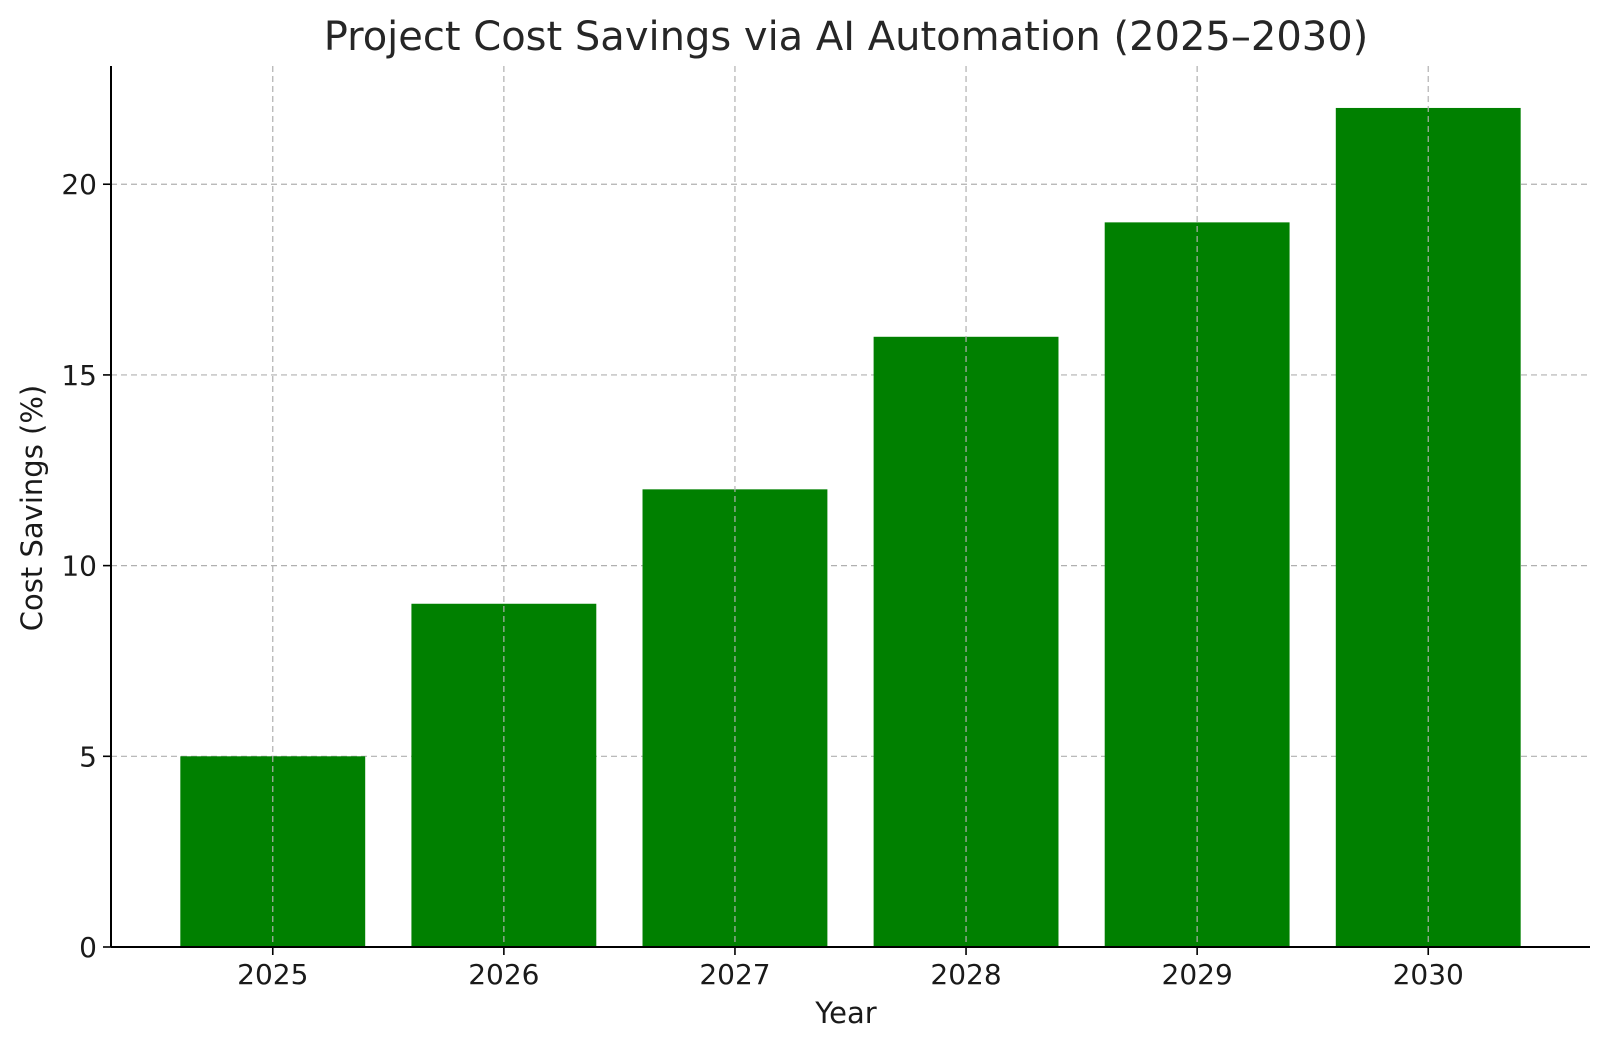  What do you see at coordinates (79, 375) in the screenshot?
I see `y-tick-label: 15` at bounding box center [79, 375].